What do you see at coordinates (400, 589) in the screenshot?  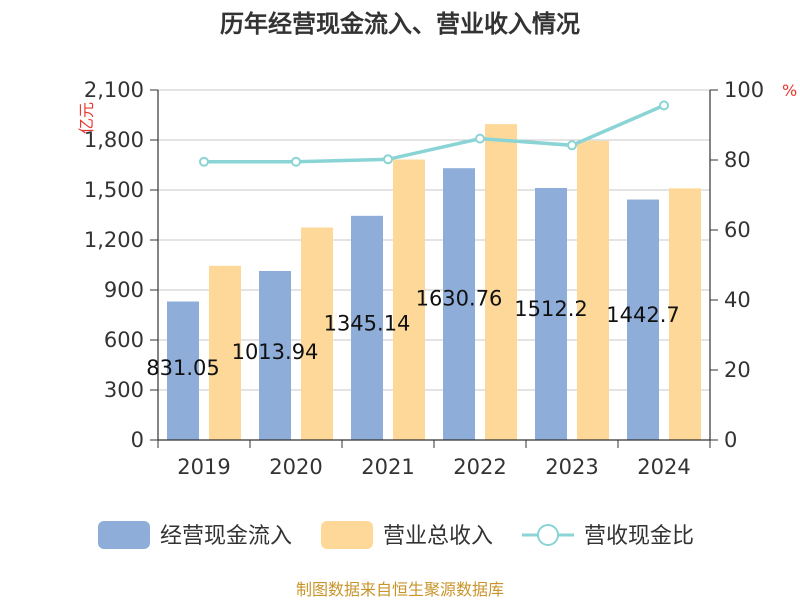 I see `source-note: 制图数据来自恒生聚源数据库` at bounding box center [400, 589].